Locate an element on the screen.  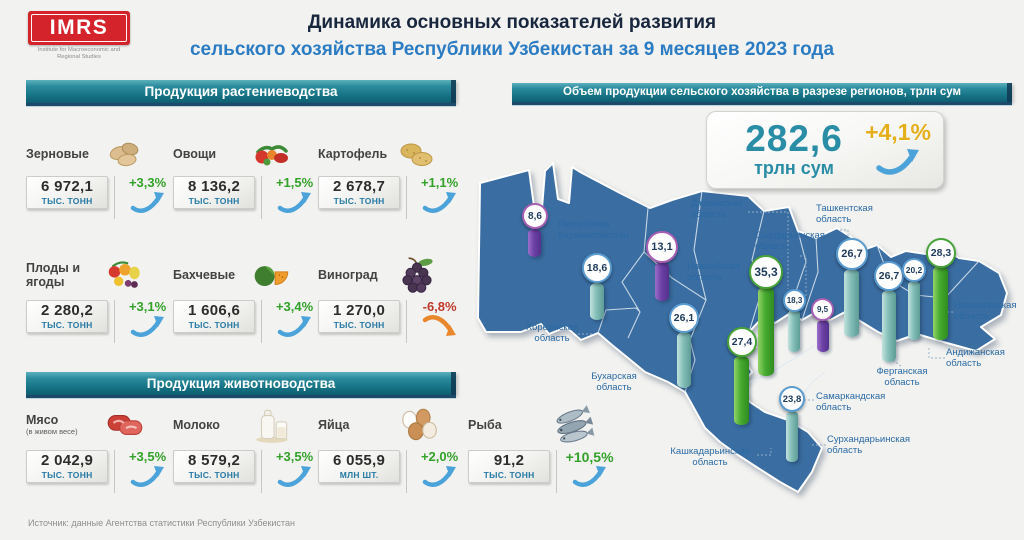
product-name-text: Мясо is located at coordinates (42, 420).